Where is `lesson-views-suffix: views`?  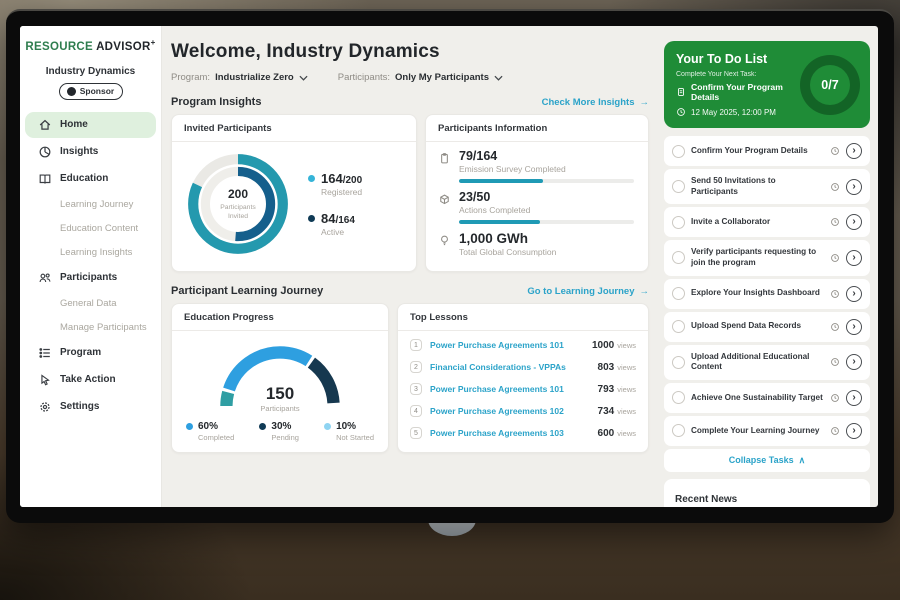
lesson-views-suffix: views is located at coordinates (626, 367).